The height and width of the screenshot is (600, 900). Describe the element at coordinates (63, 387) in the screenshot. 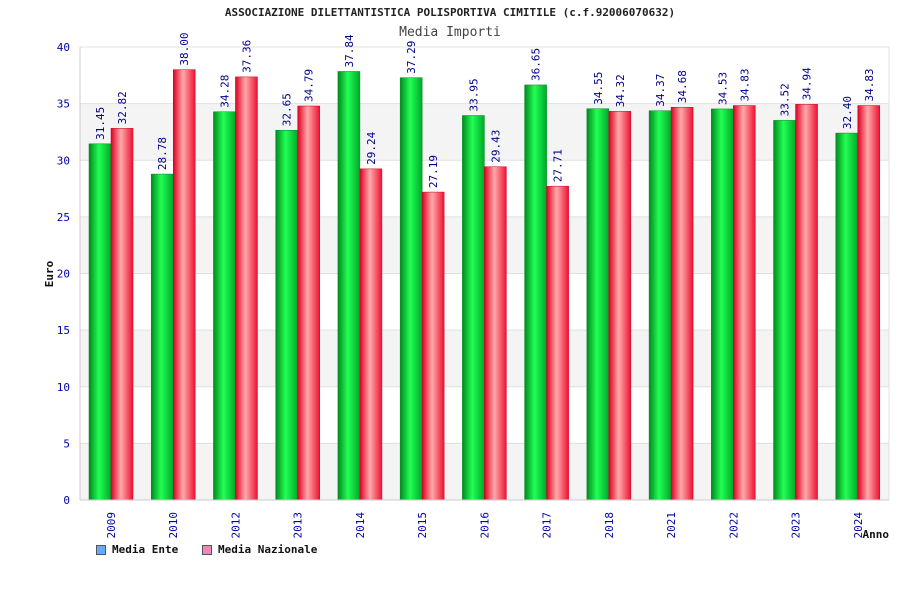

I see `y-tick-label: 10` at that location.